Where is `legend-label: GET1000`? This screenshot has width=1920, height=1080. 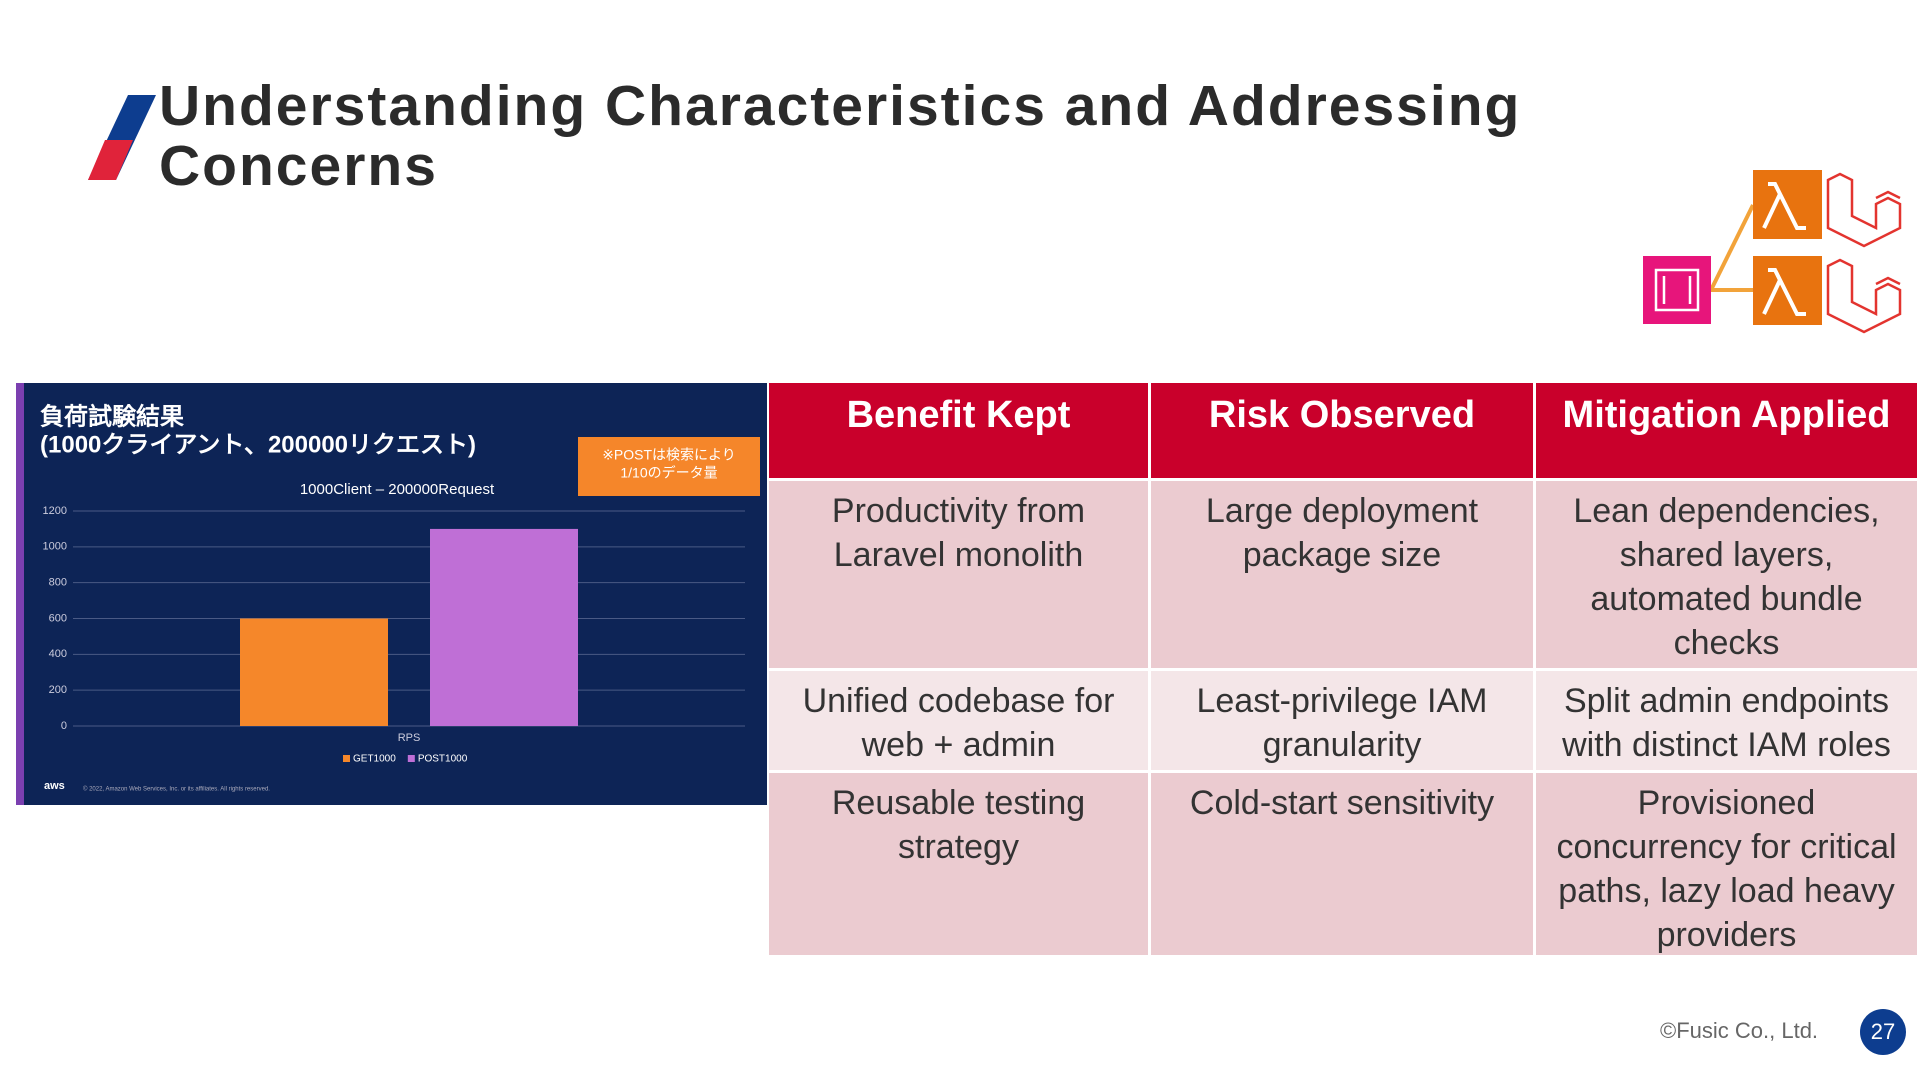 legend-label: GET1000 is located at coordinates (374, 759).